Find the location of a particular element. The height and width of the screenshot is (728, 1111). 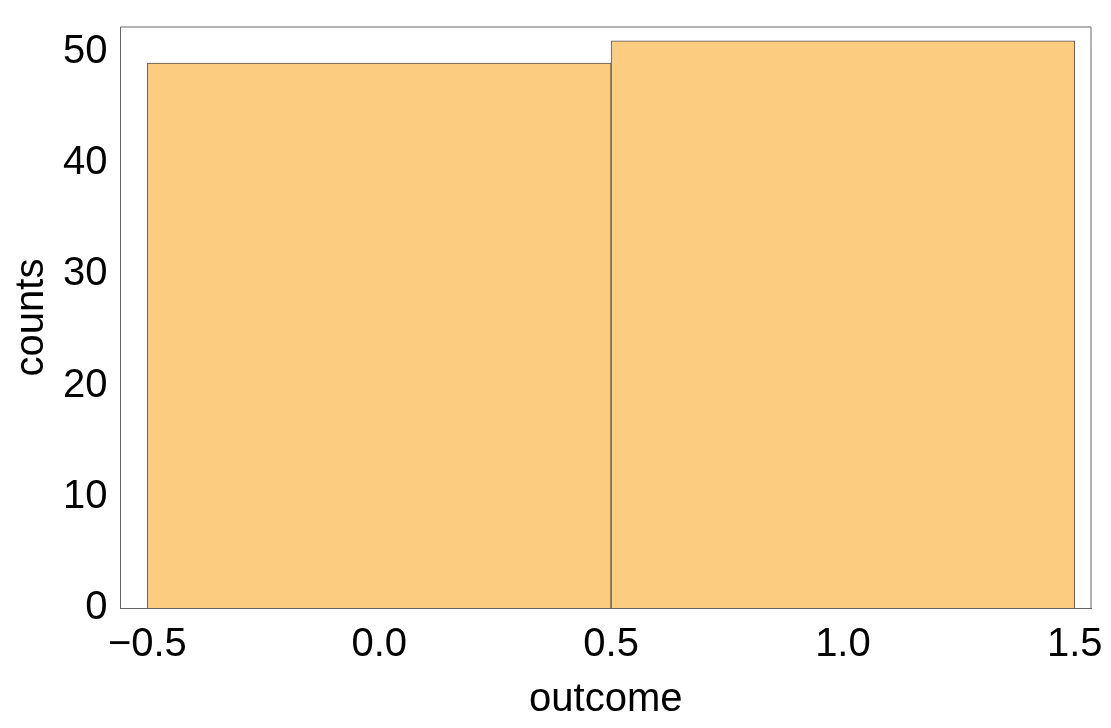

y-tick-label: 40 is located at coordinates (85, 160).